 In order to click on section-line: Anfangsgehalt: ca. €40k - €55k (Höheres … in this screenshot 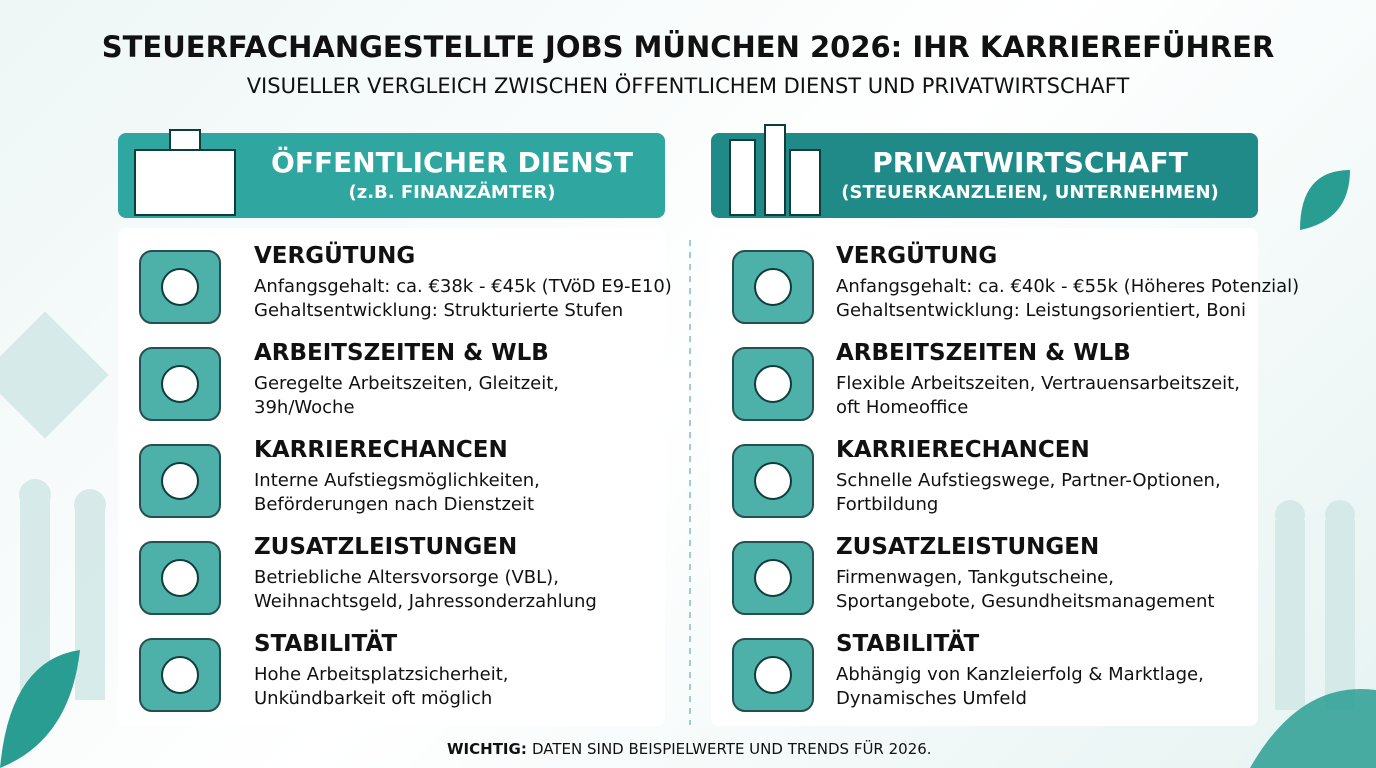, I will do `click(1068, 286)`.